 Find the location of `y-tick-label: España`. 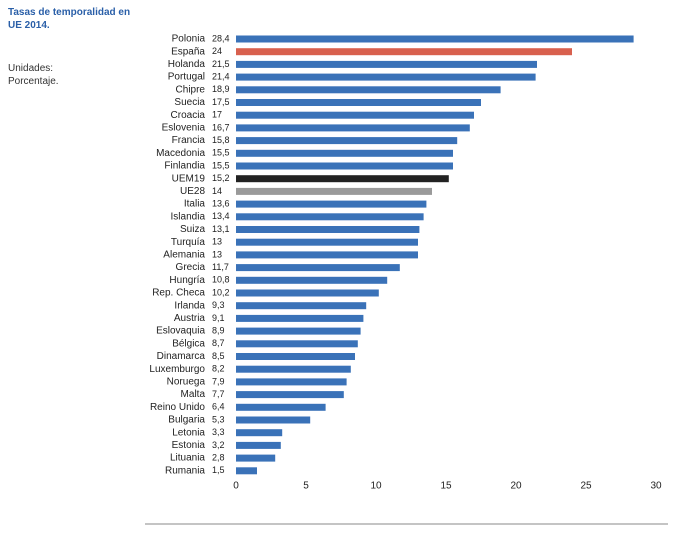

y-tick-label: España is located at coordinates (188, 51).